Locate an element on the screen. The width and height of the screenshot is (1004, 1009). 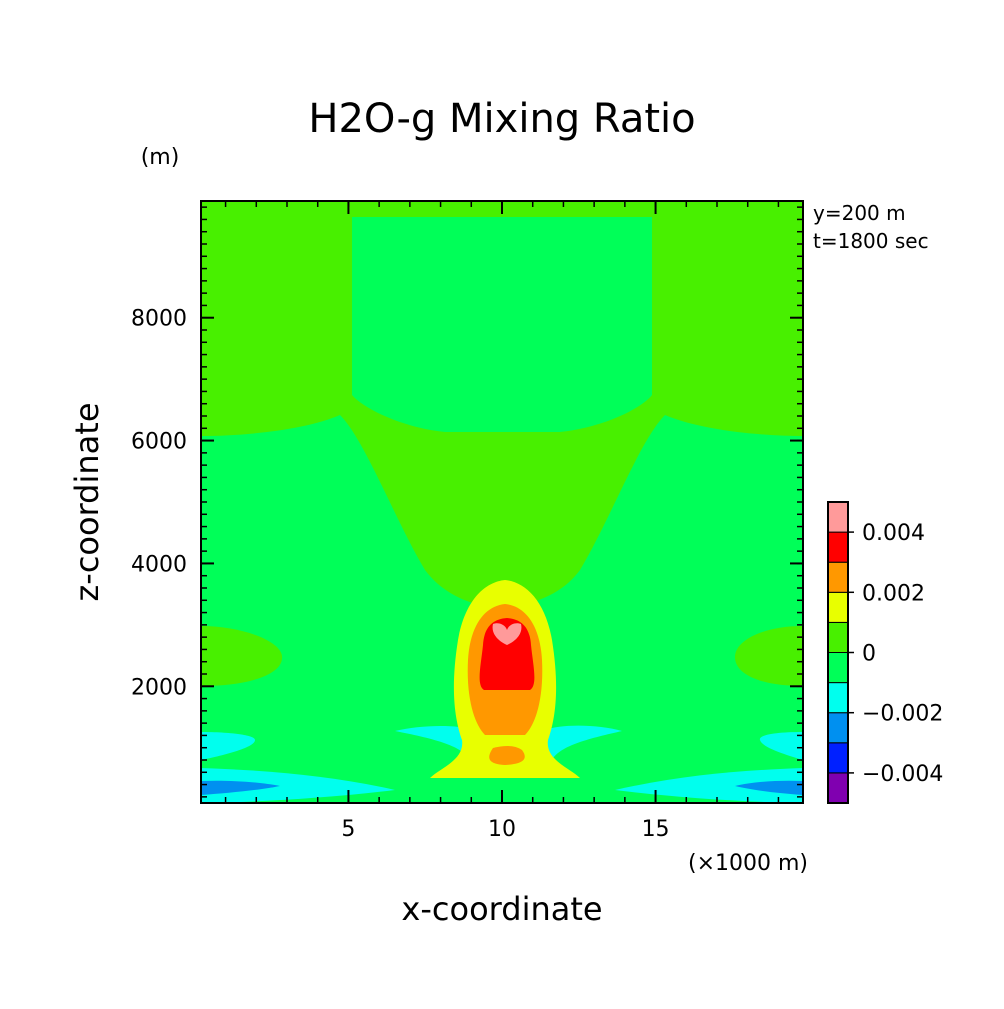
contour-left-lobe is located at coordinates (242, 656).